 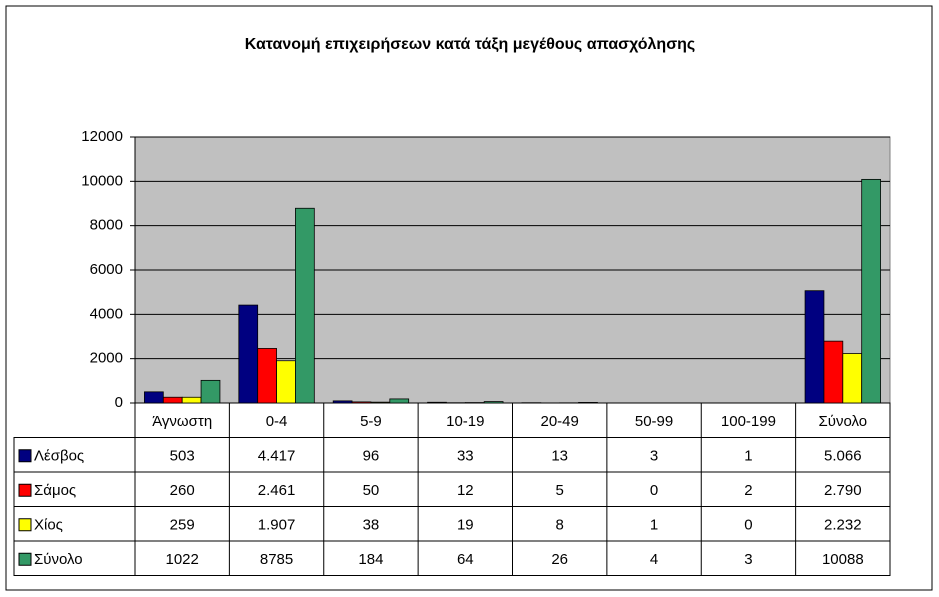 I want to click on table-cell: 8785, so click(x=276, y=559).